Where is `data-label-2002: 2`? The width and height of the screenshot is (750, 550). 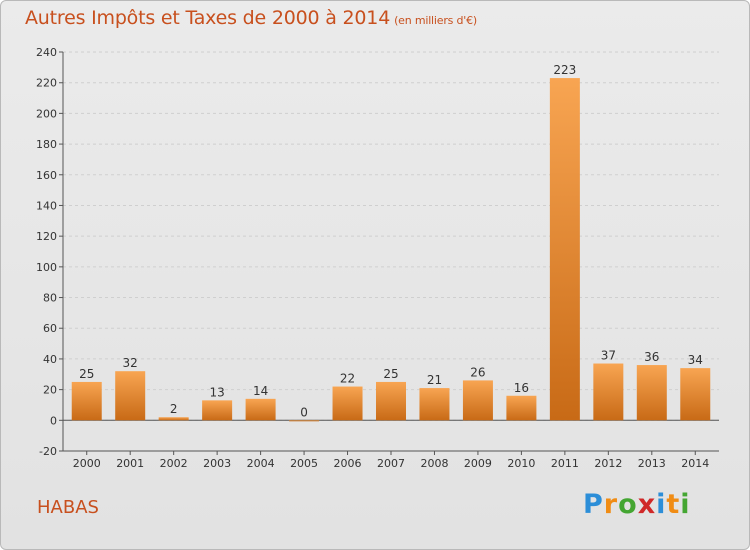 data-label-2002: 2 is located at coordinates (174, 409).